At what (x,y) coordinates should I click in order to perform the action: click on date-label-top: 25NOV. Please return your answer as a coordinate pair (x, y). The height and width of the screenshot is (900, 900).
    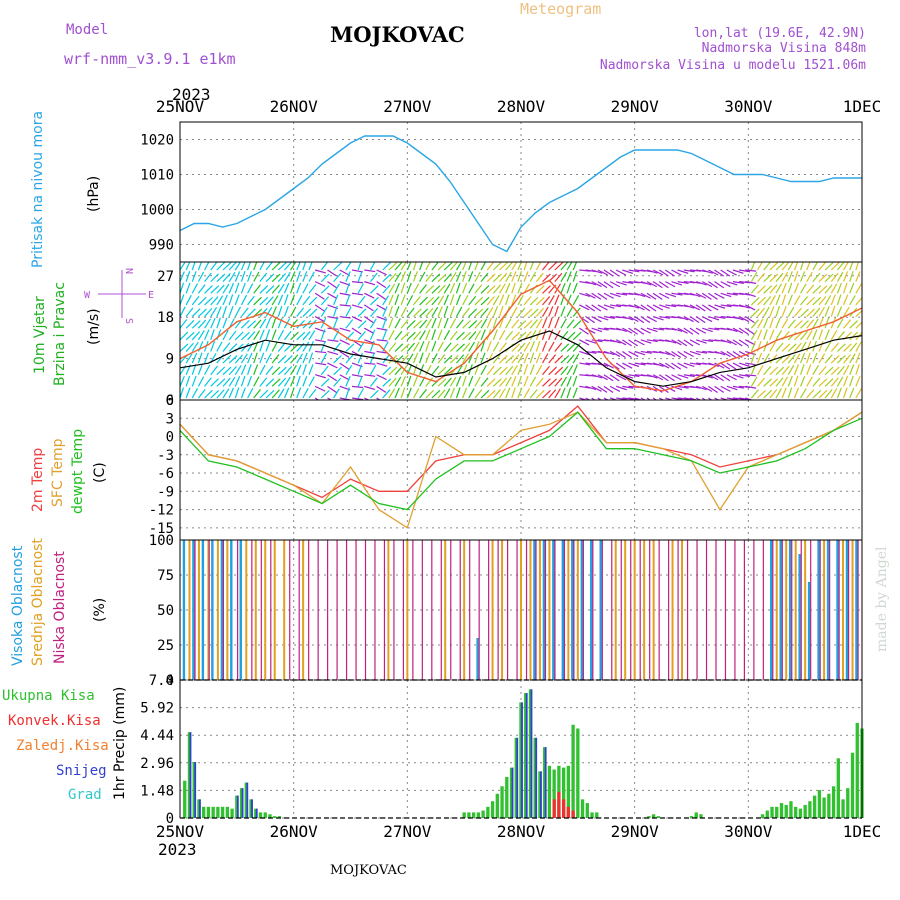
    Looking at the image, I should click on (180, 106).